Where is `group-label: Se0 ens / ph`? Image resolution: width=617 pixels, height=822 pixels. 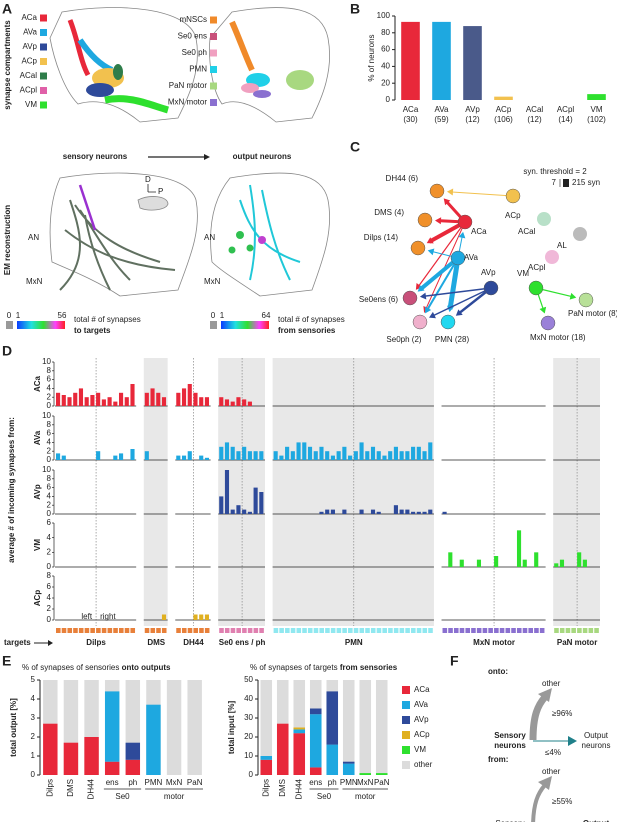
group-label: Se0 ens / ph is located at coordinates (242, 642).